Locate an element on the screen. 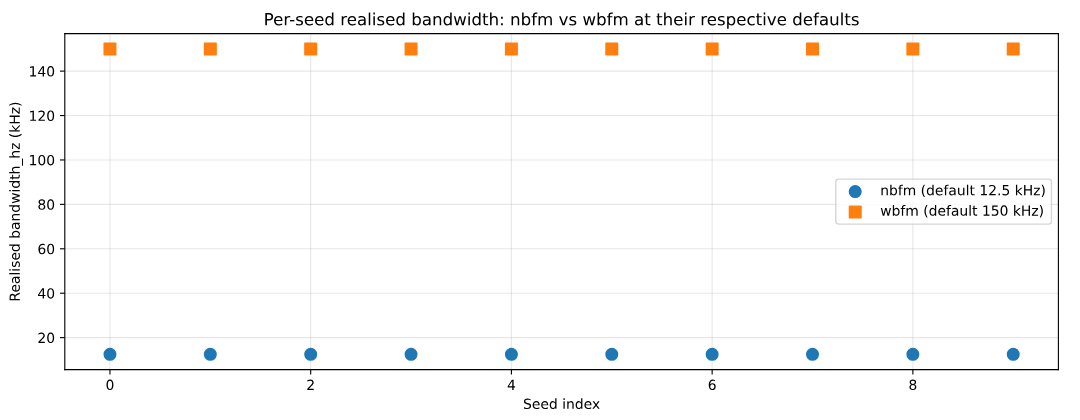  y-tick-label: 100 is located at coordinates (42, 160).